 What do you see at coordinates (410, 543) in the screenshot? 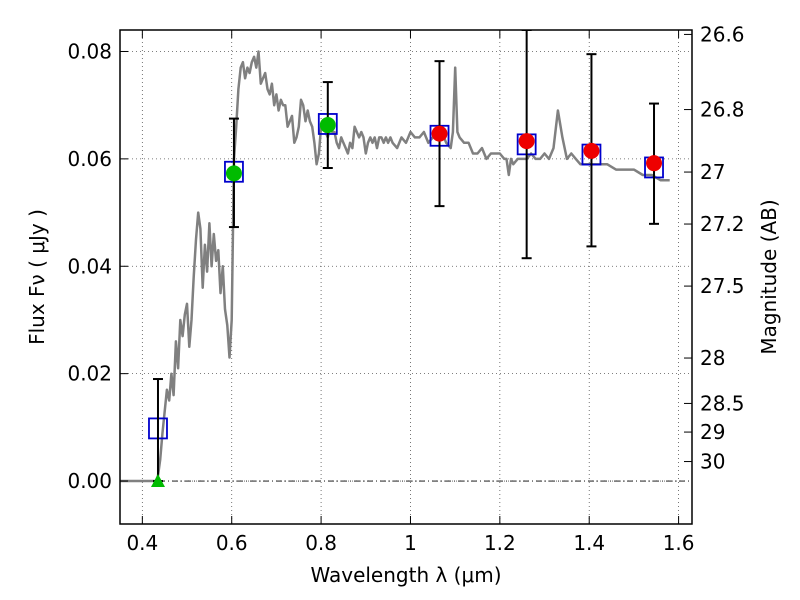
I see `x-tick-label: 1` at bounding box center [410, 543].